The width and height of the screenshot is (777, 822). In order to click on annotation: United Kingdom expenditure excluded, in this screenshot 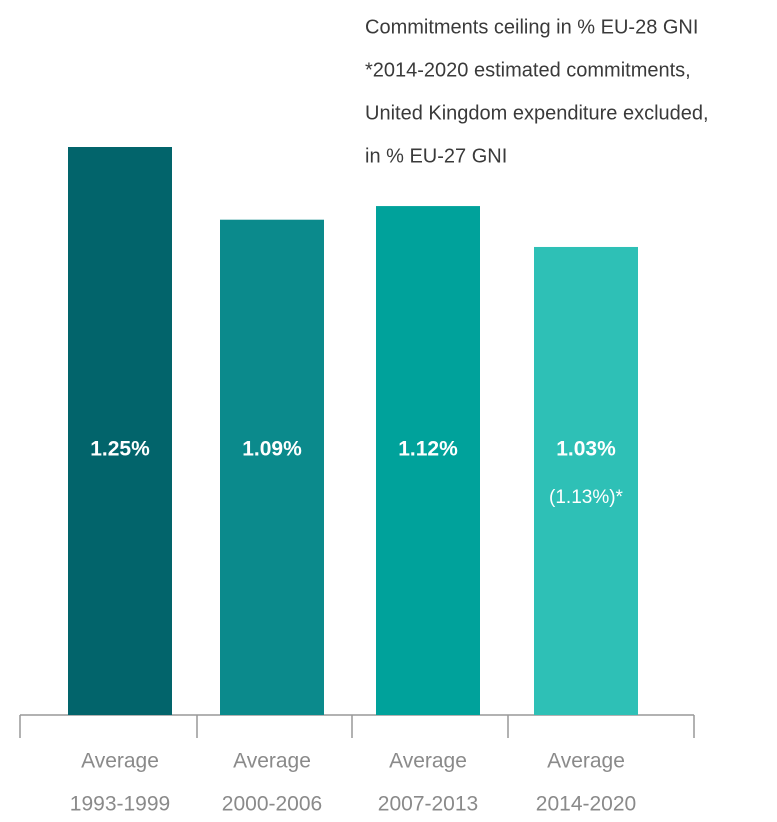, I will do `click(537, 113)`.